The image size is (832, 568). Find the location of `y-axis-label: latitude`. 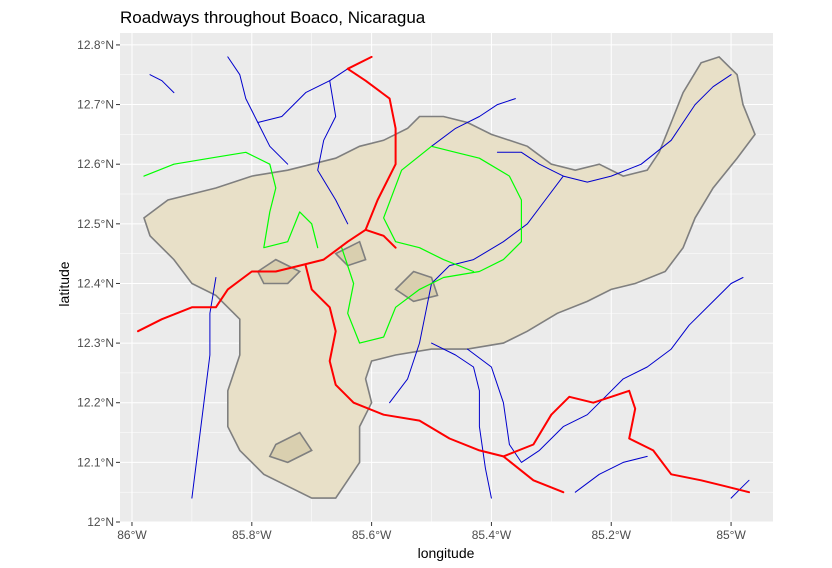

y-axis-label: latitude is located at coordinates (64, 283).